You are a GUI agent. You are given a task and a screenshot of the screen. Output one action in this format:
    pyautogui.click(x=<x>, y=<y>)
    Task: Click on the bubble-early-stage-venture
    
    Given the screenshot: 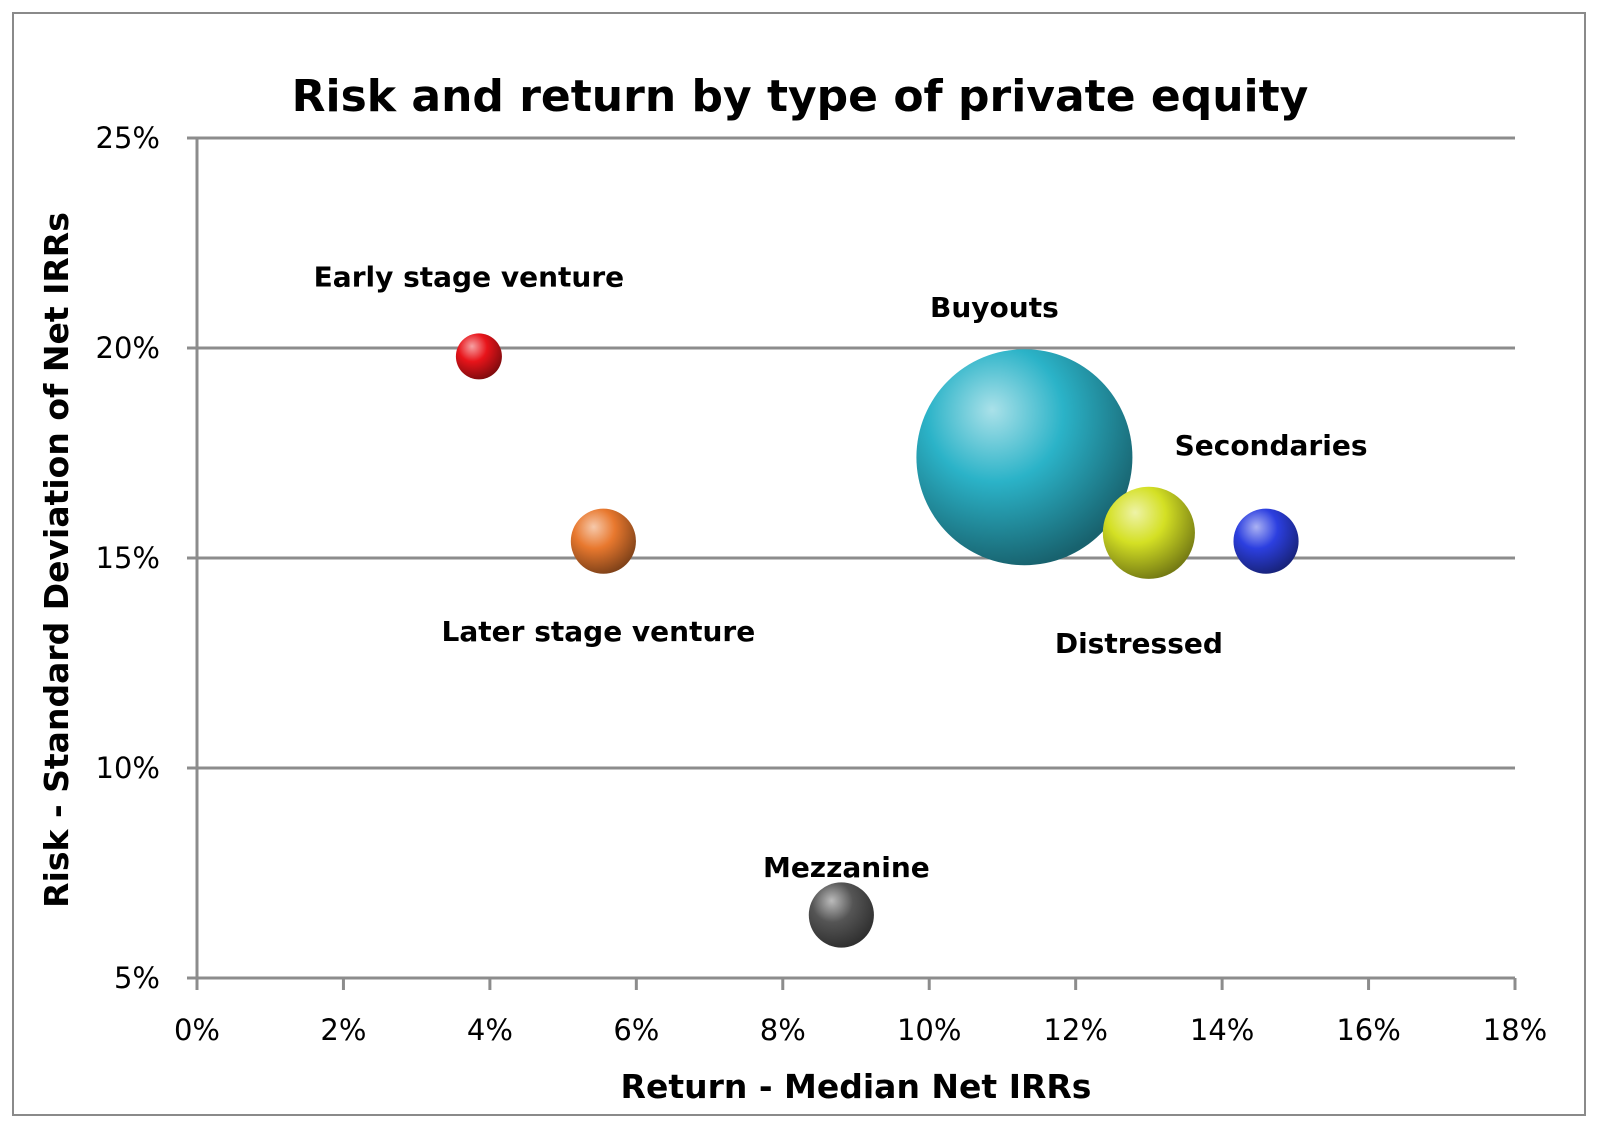 What is the action you would take?
    pyautogui.click(x=478, y=356)
    